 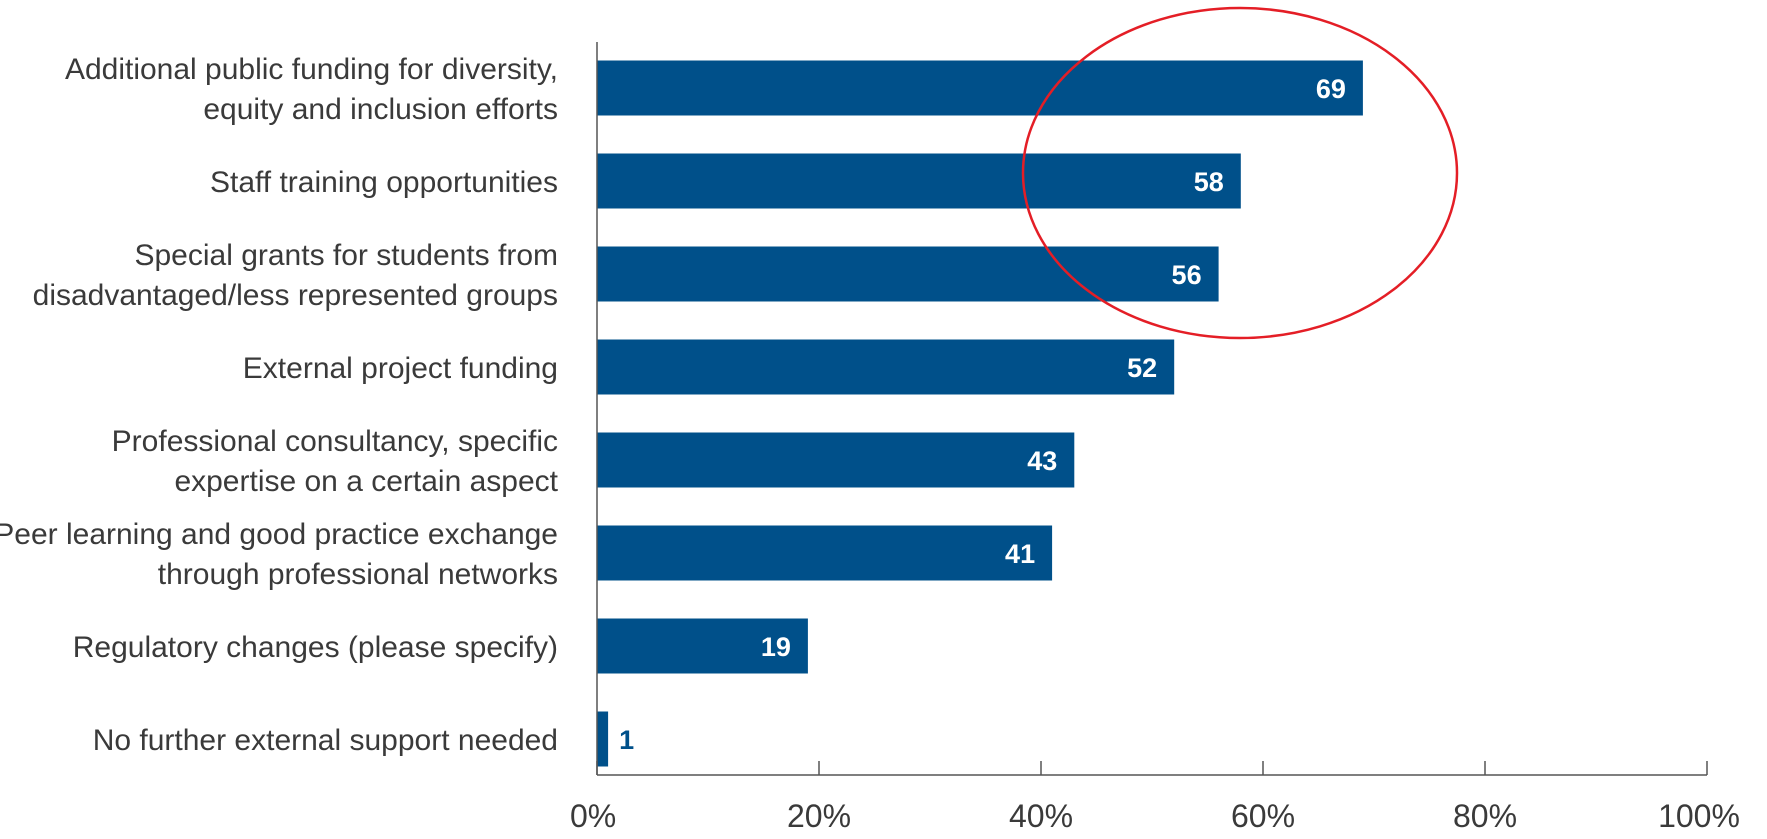 What do you see at coordinates (366, 481) in the screenshot?
I see `category-label: expertise on a certain aspect` at bounding box center [366, 481].